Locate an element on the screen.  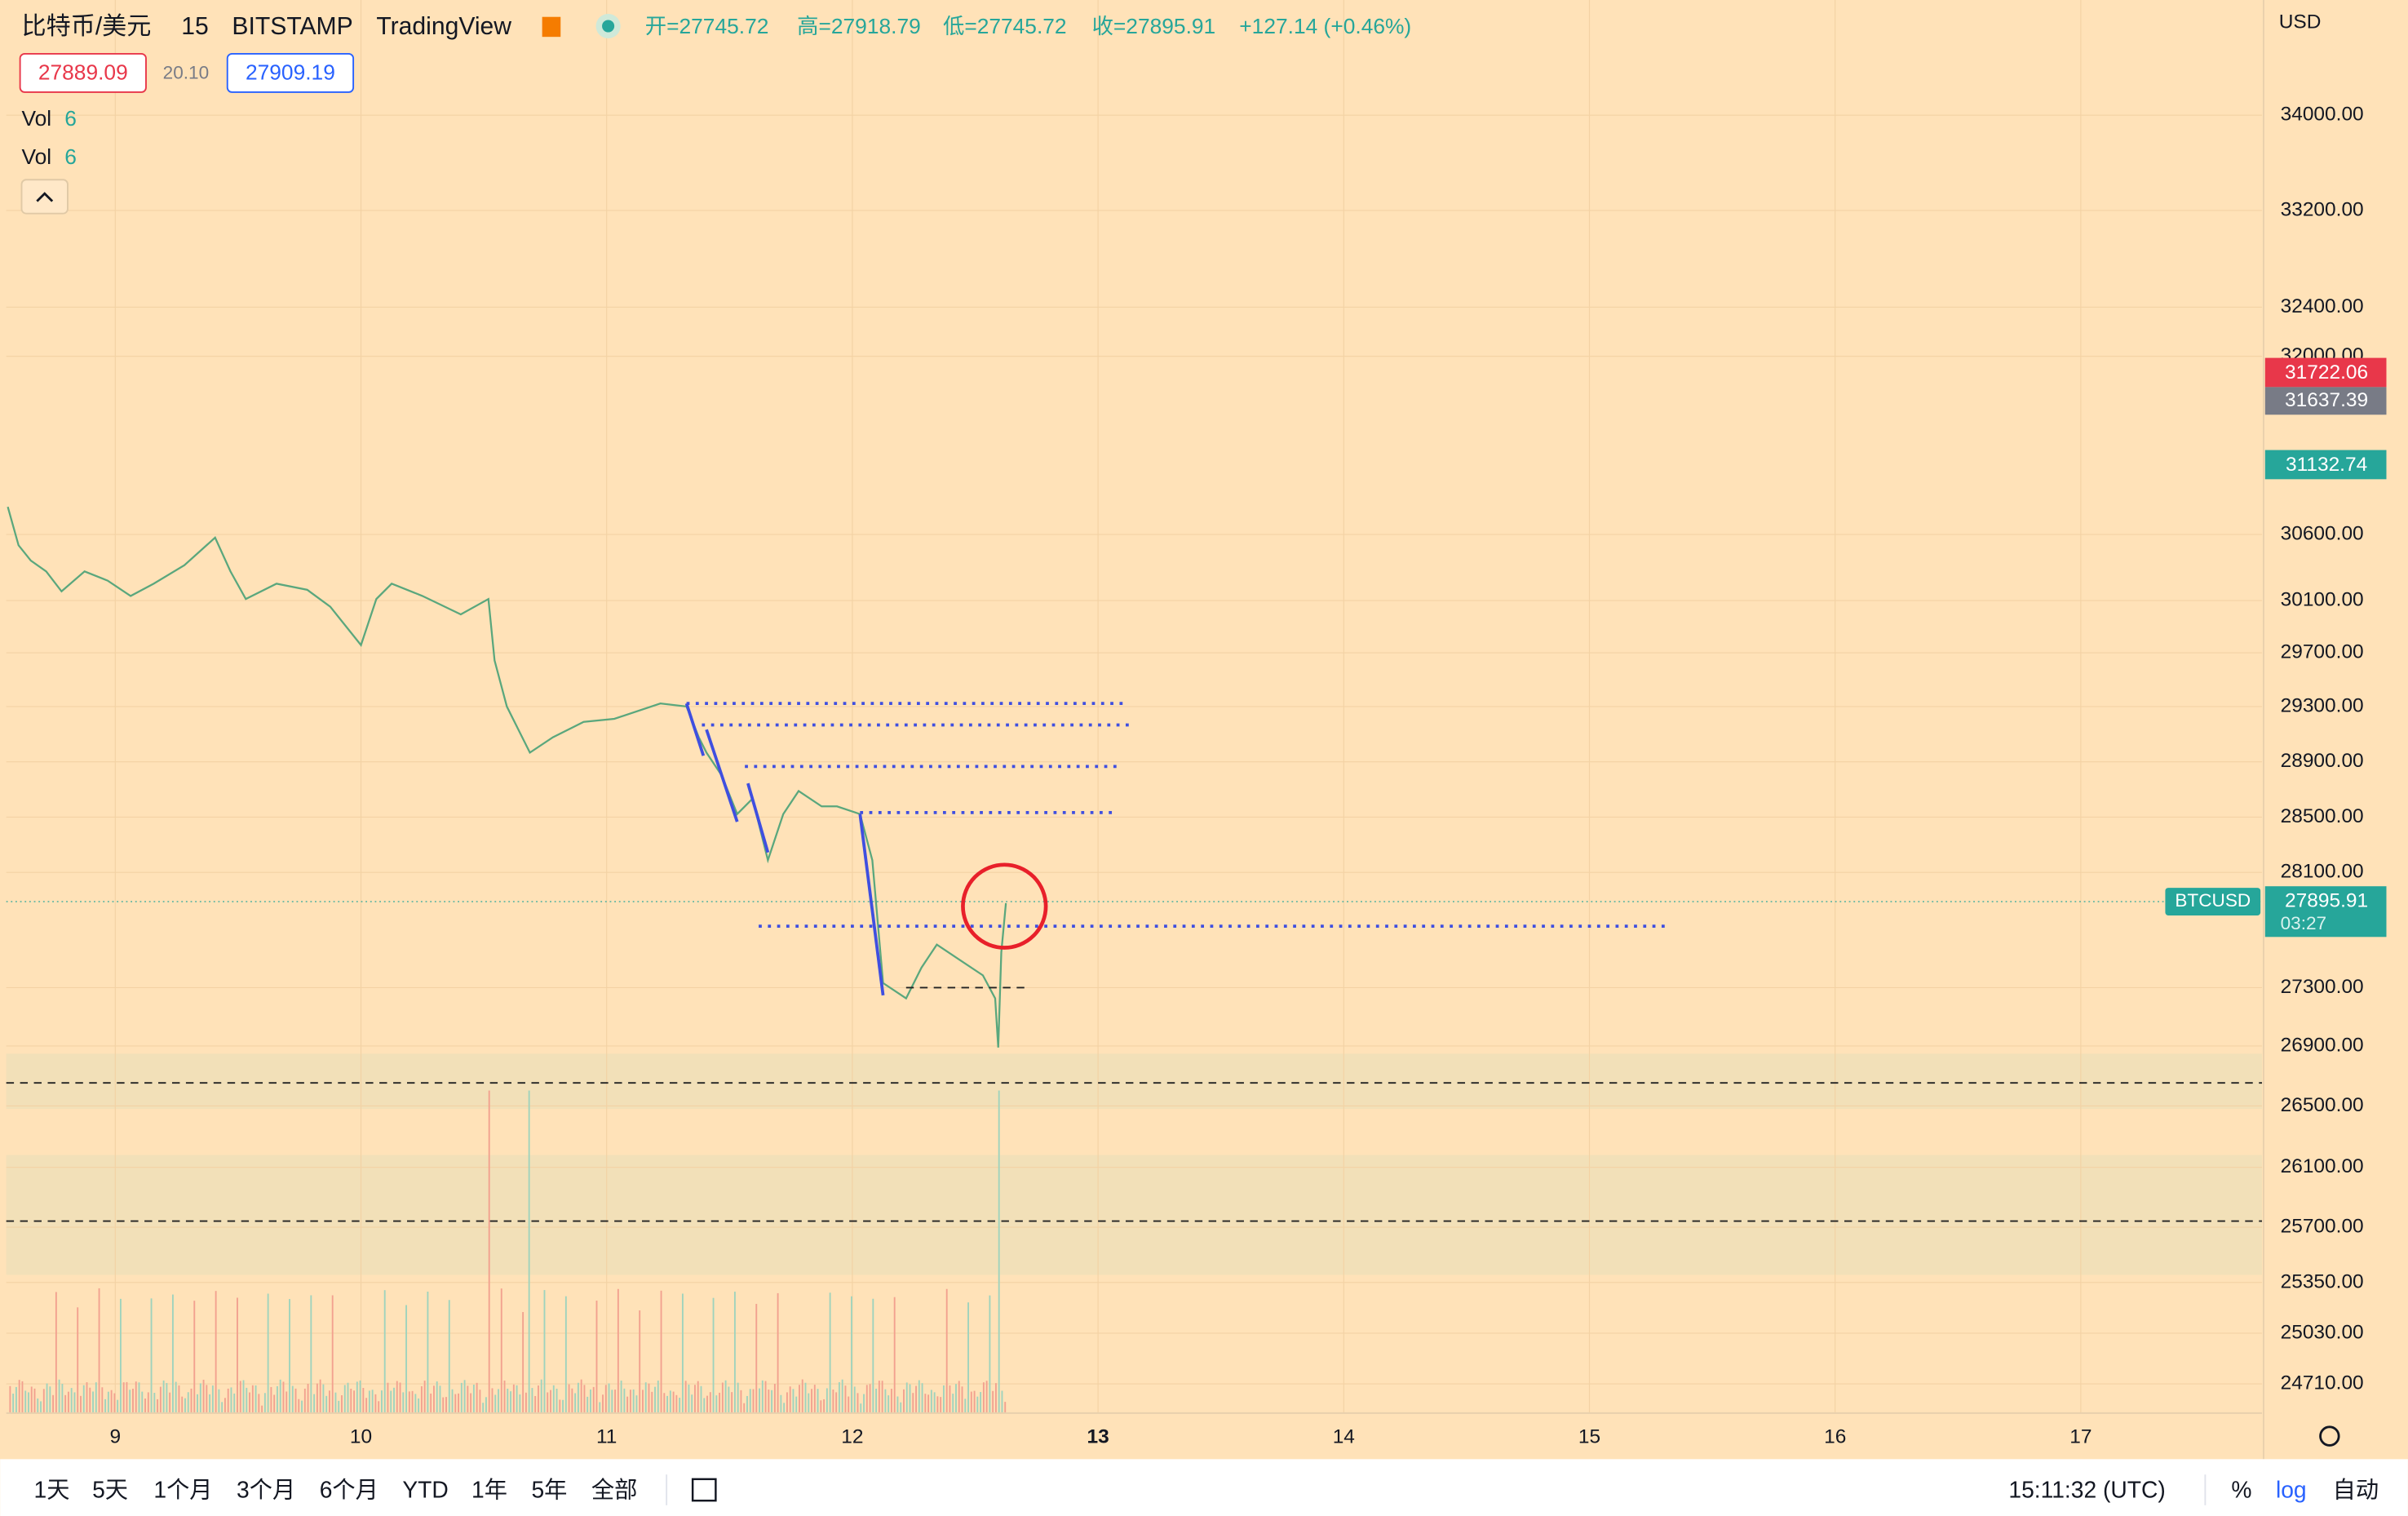
date-range-icon is located at coordinates (704, 1490).